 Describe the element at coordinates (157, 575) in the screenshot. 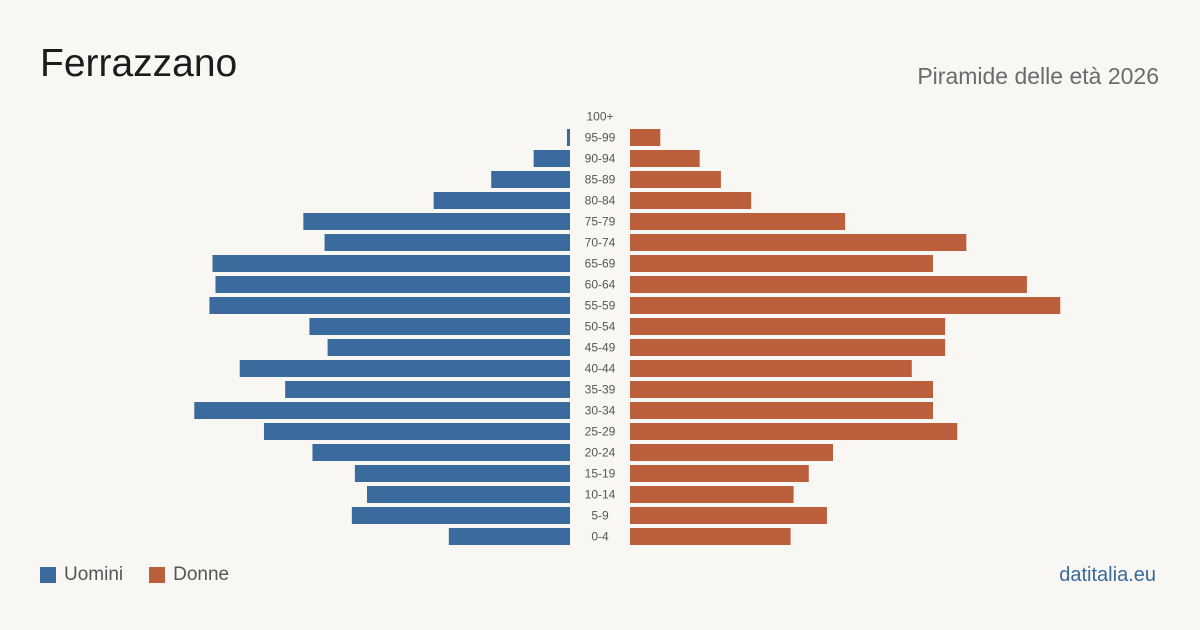

I see `legend-swatch-women` at that location.